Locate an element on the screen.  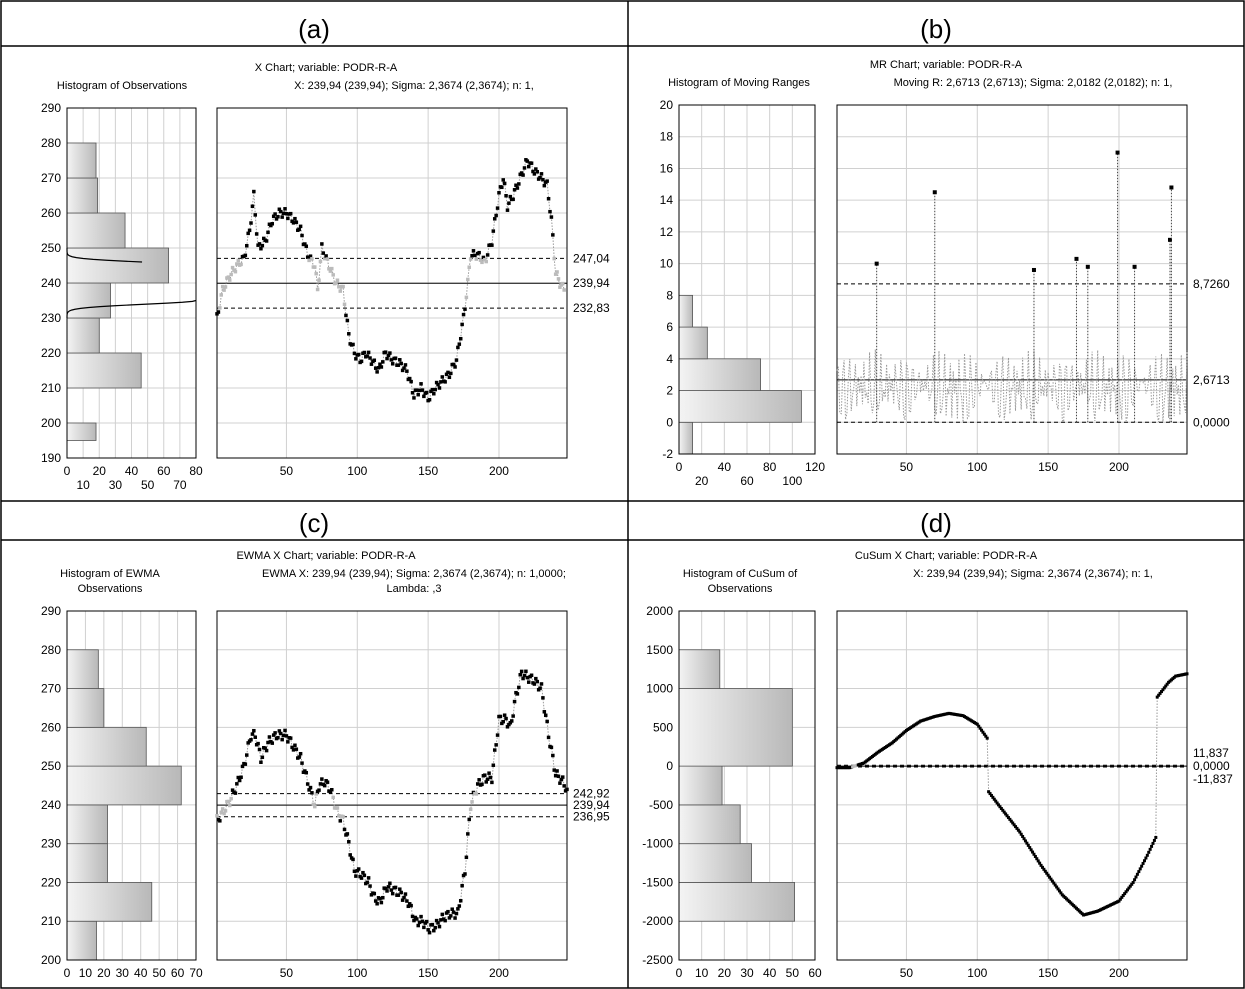
x-tick-label: 200 is located at coordinates (1119, 467).